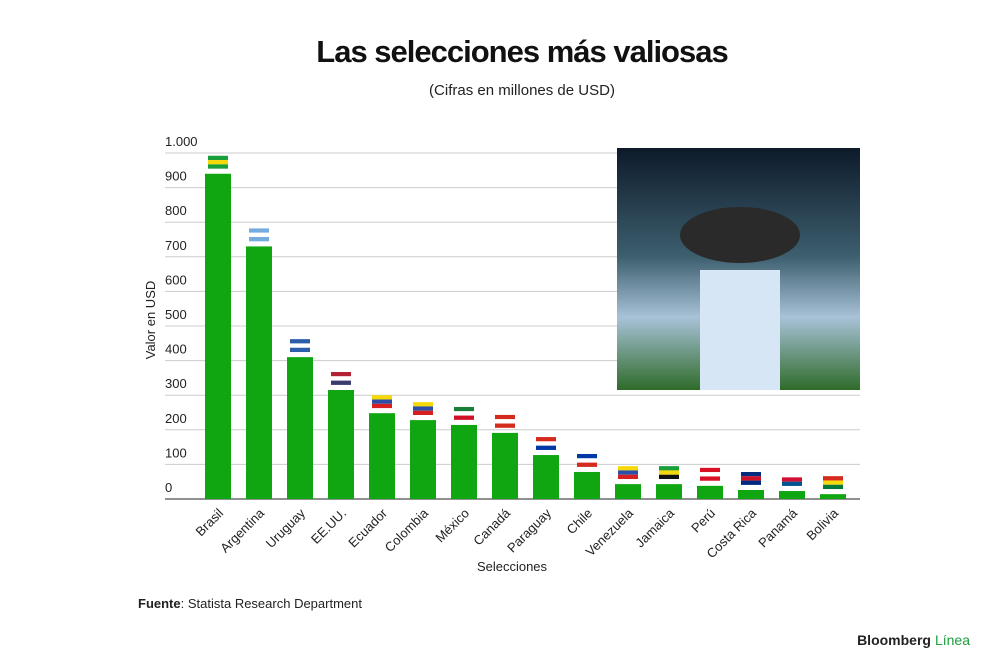  What do you see at coordinates (210, 522) in the screenshot?
I see `x-tick-label: Brasil` at bounding box center [210, 522].